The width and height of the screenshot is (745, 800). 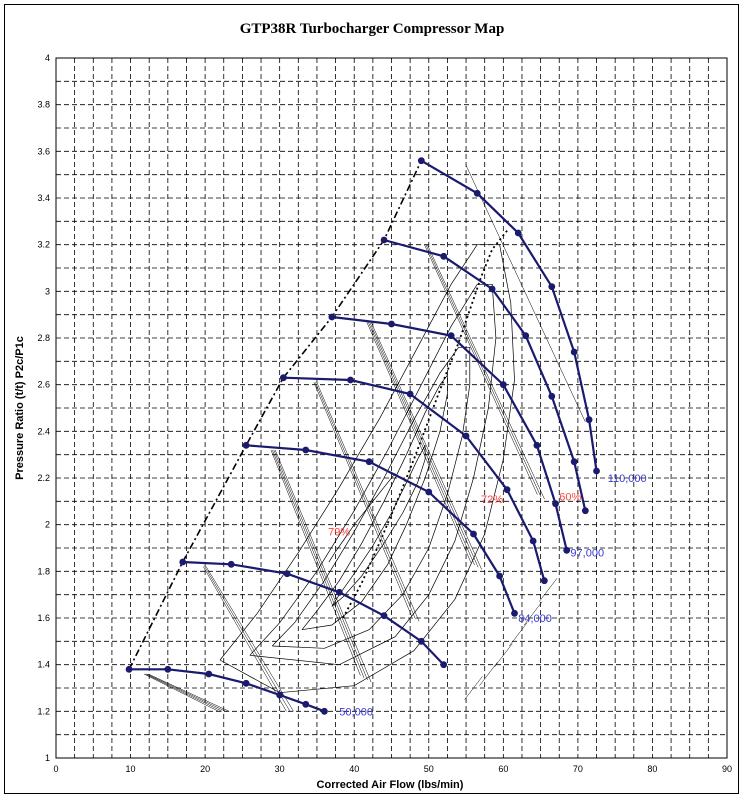 I want to click on y-tick-label: 1.4, so click(x=43, y=665).